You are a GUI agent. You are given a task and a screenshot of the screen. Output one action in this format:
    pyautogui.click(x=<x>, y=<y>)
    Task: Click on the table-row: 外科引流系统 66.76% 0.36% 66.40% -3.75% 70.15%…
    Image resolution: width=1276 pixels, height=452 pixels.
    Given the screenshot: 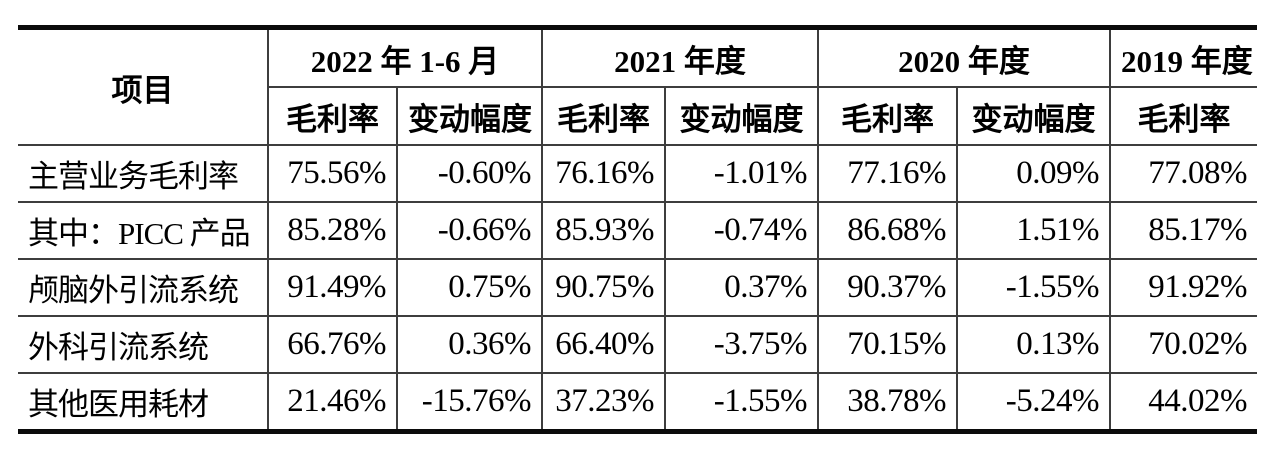 What is the action you would take?
    pyautogui.click(x=638, y=344)
    